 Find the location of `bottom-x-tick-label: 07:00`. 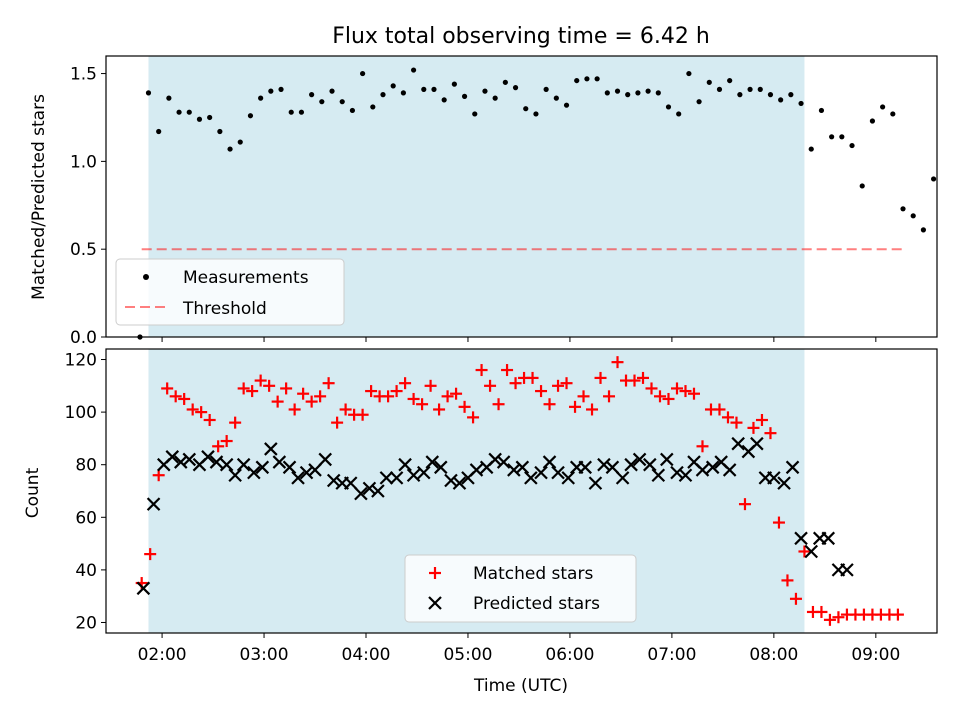

bottom-x-tick-label: 07:00 is located at coordinates (671, 655).